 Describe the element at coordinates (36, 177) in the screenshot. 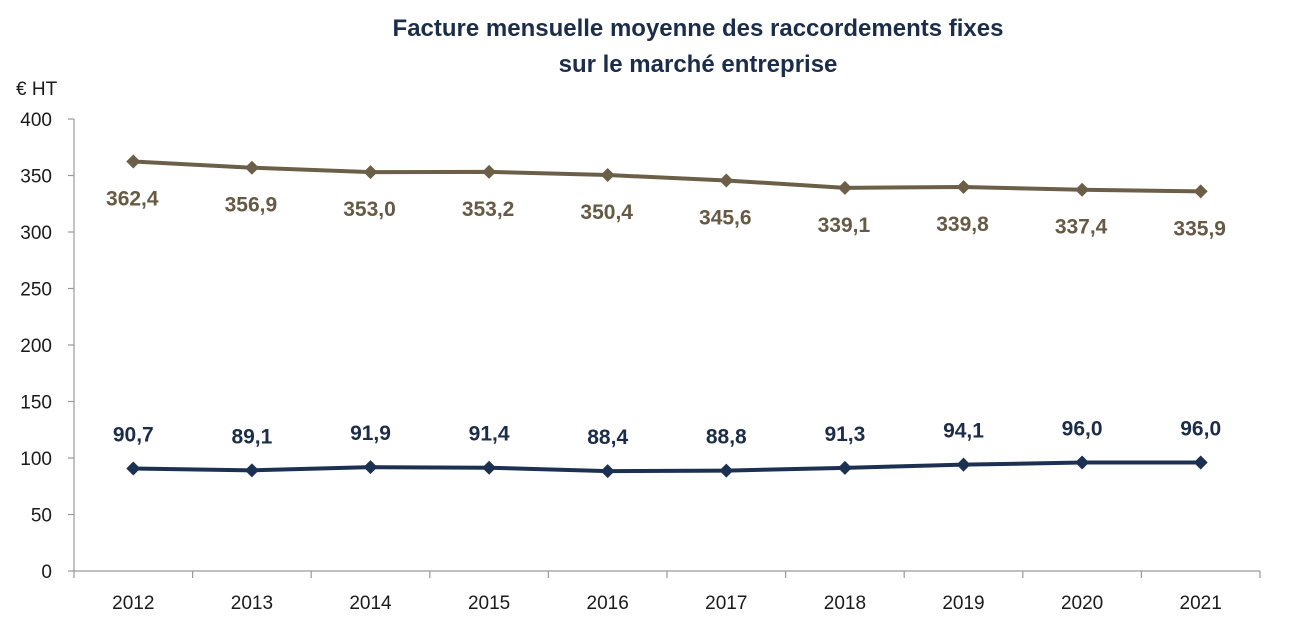

I see `y-tick-label: 350` at that location.